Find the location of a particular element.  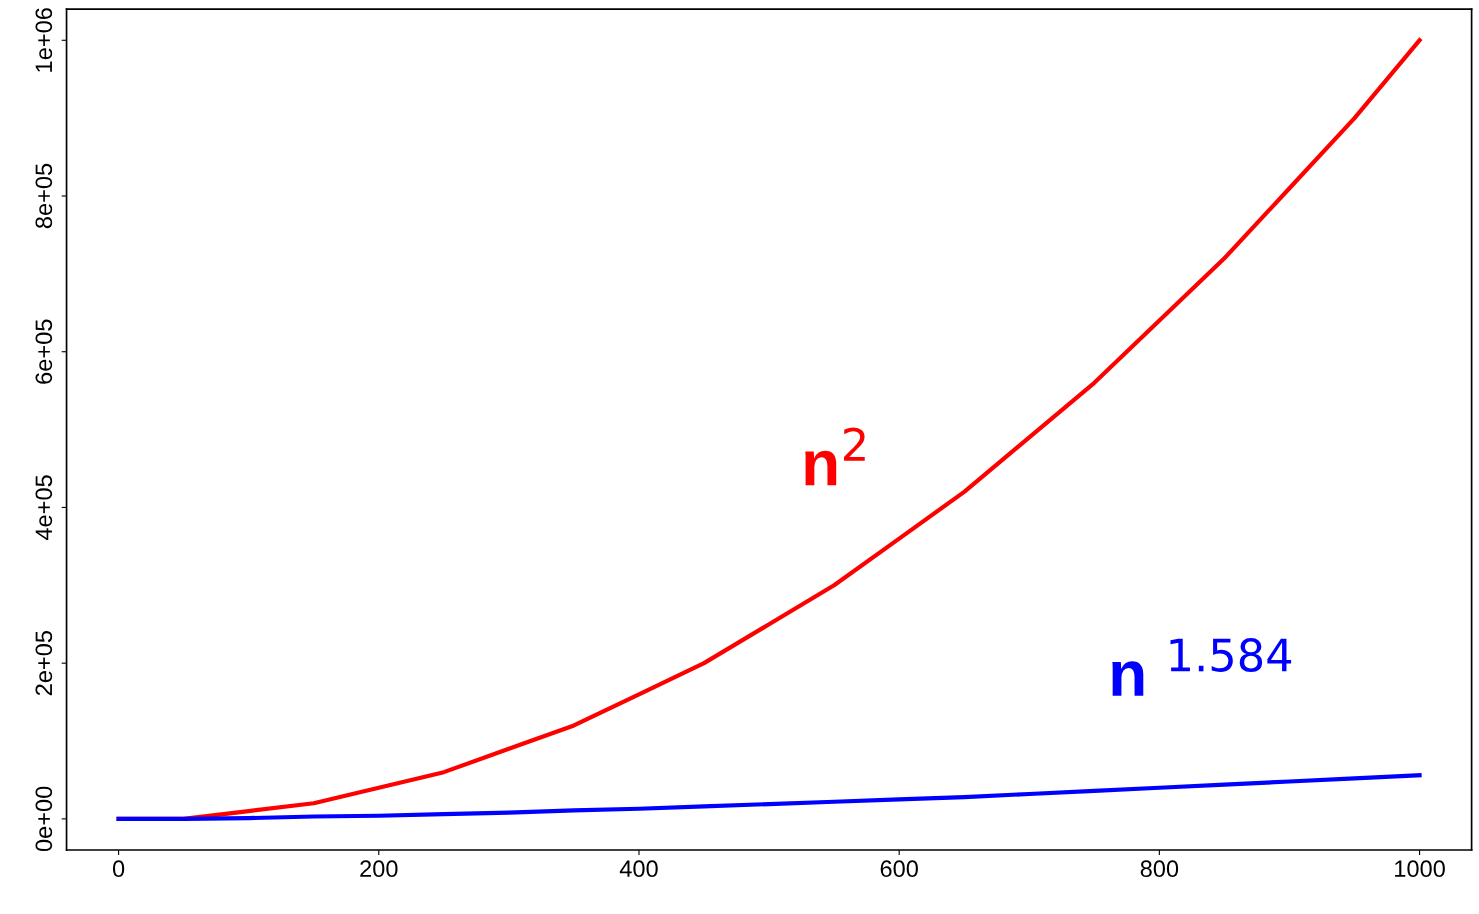

y-tick-label: 0e+00 is located at coordinates (44, 819).